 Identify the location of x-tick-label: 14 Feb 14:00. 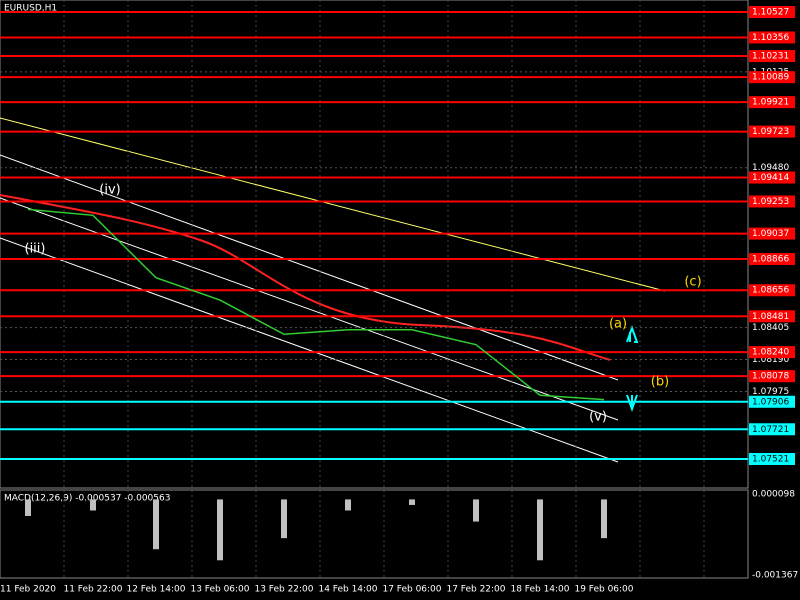
(347, 590).